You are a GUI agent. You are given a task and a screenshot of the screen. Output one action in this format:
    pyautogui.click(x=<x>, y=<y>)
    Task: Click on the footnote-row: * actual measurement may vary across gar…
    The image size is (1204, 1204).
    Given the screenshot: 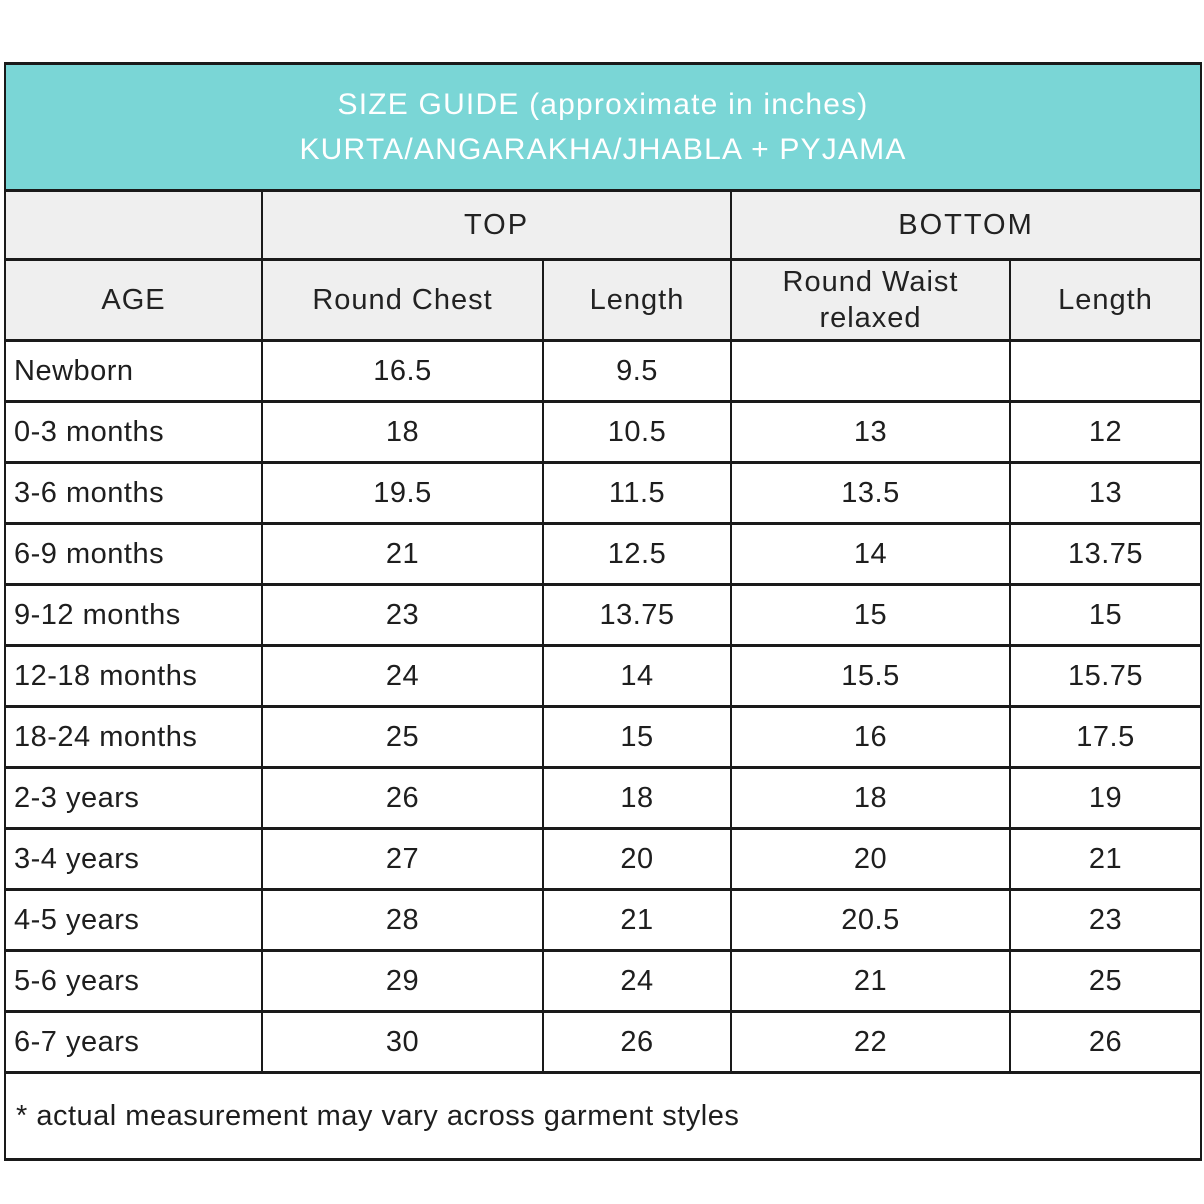 What is the action you would take?
    pyautogui.click(x=603, y=1116)
    